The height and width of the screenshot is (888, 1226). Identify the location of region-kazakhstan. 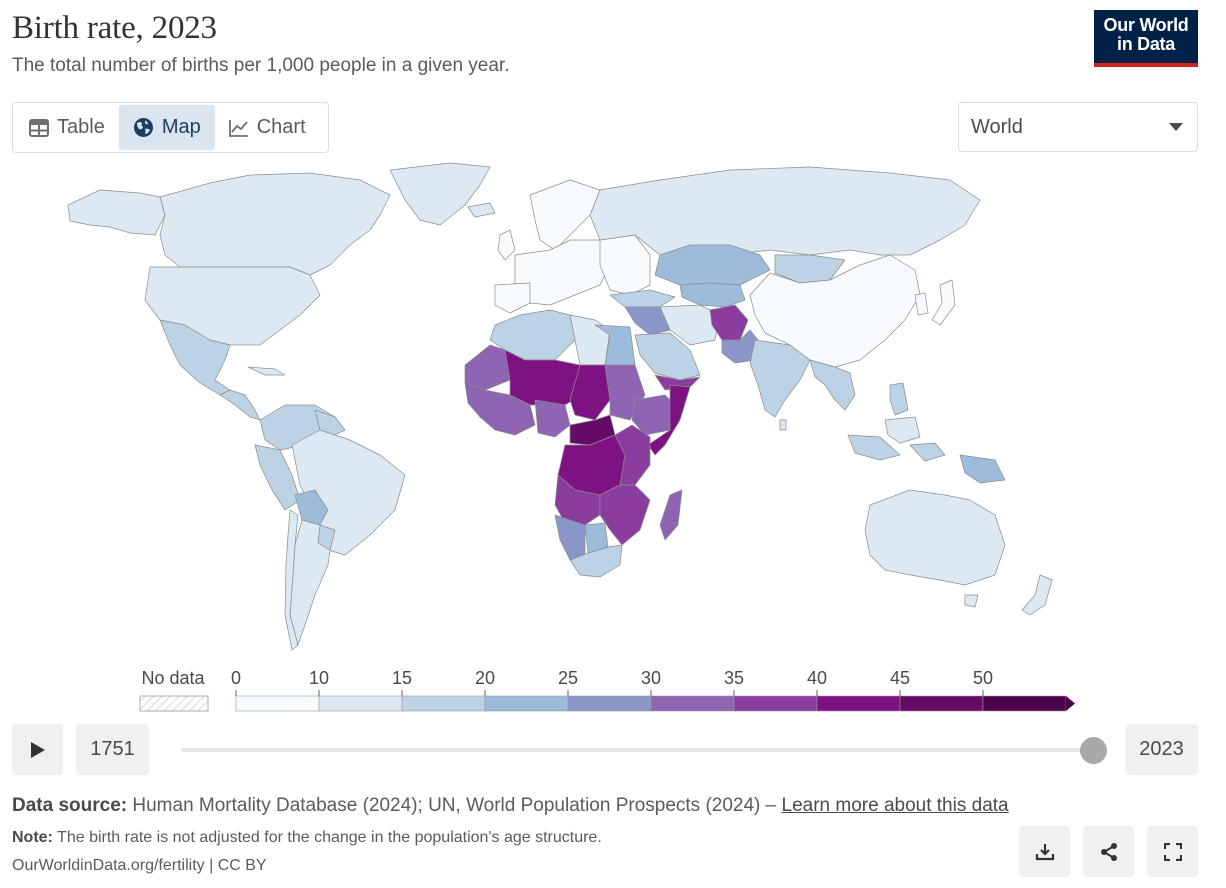
(712, 265).